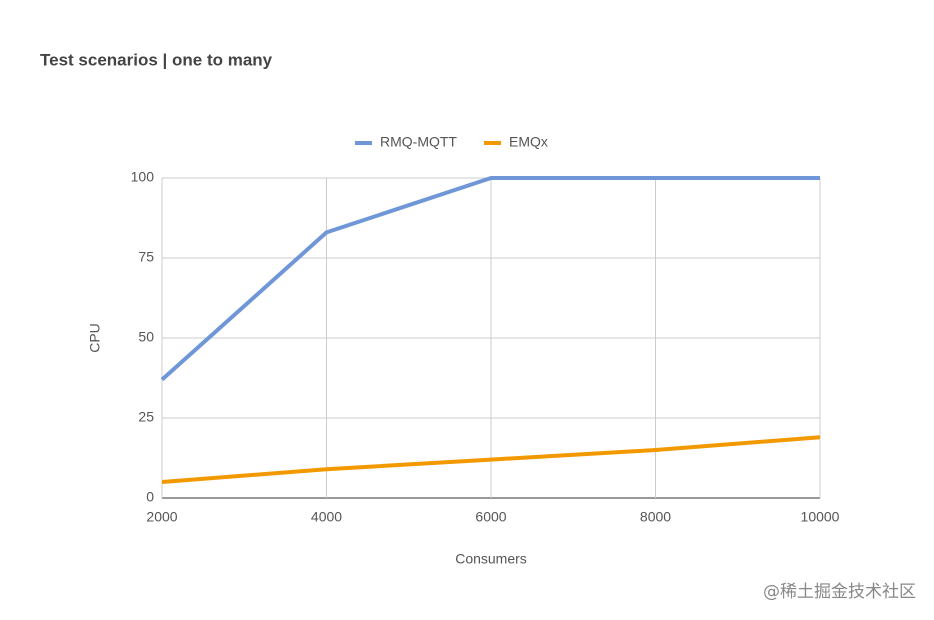 The width and height of the screenshot is (934, 620). What do you see at coordinates (156, 59) in the screenshot?
I see `chart-title: Test scenarios | one to many` at bounding box center [156, 59].